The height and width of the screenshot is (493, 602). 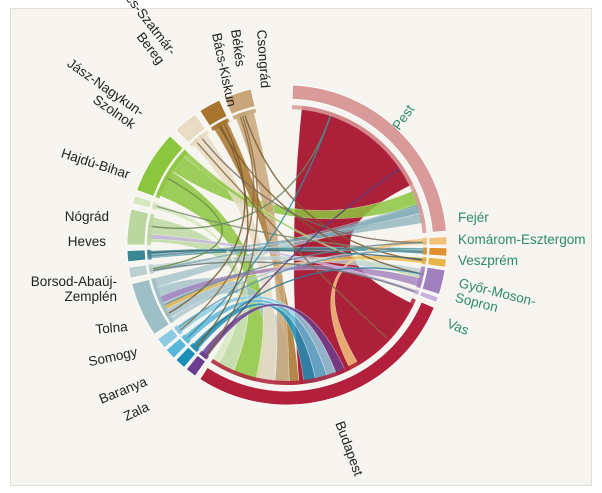 I want to click on arc-inner-veszprem, so click(x=424, y=260).